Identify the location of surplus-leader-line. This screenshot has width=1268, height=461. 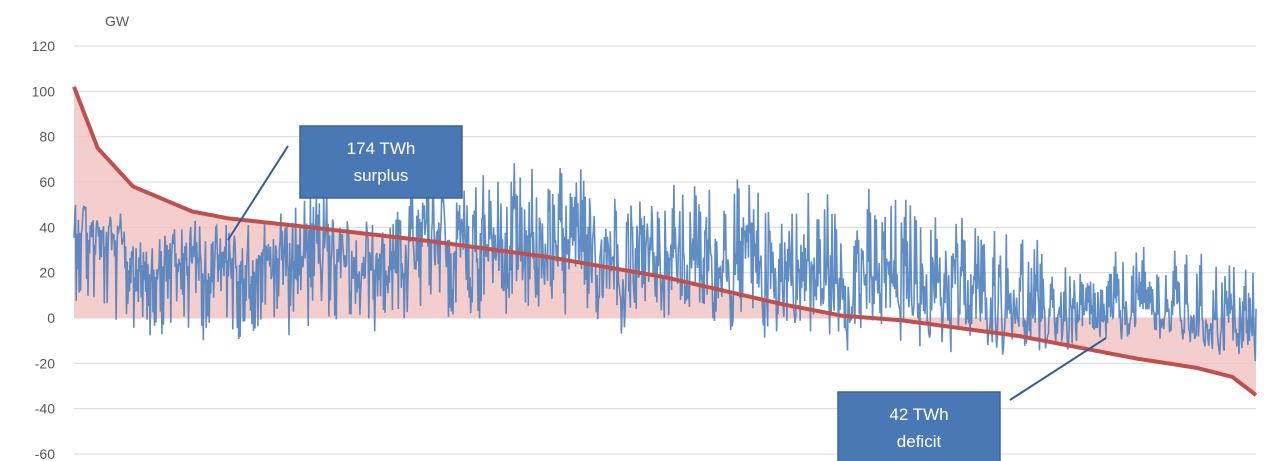
(258, 193).